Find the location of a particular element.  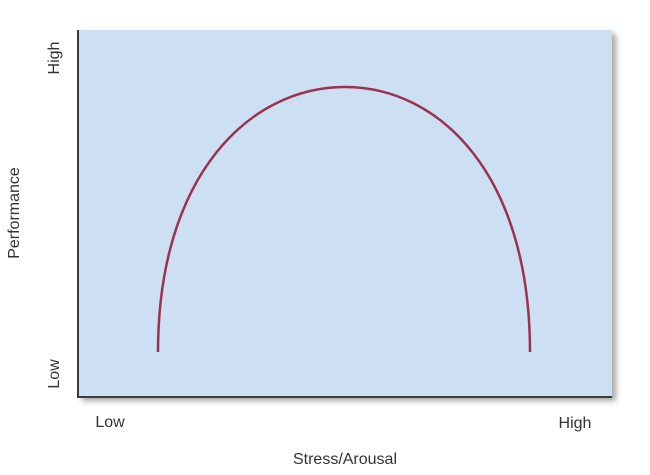

y-high-label: High is located at coordinates (54, 58).